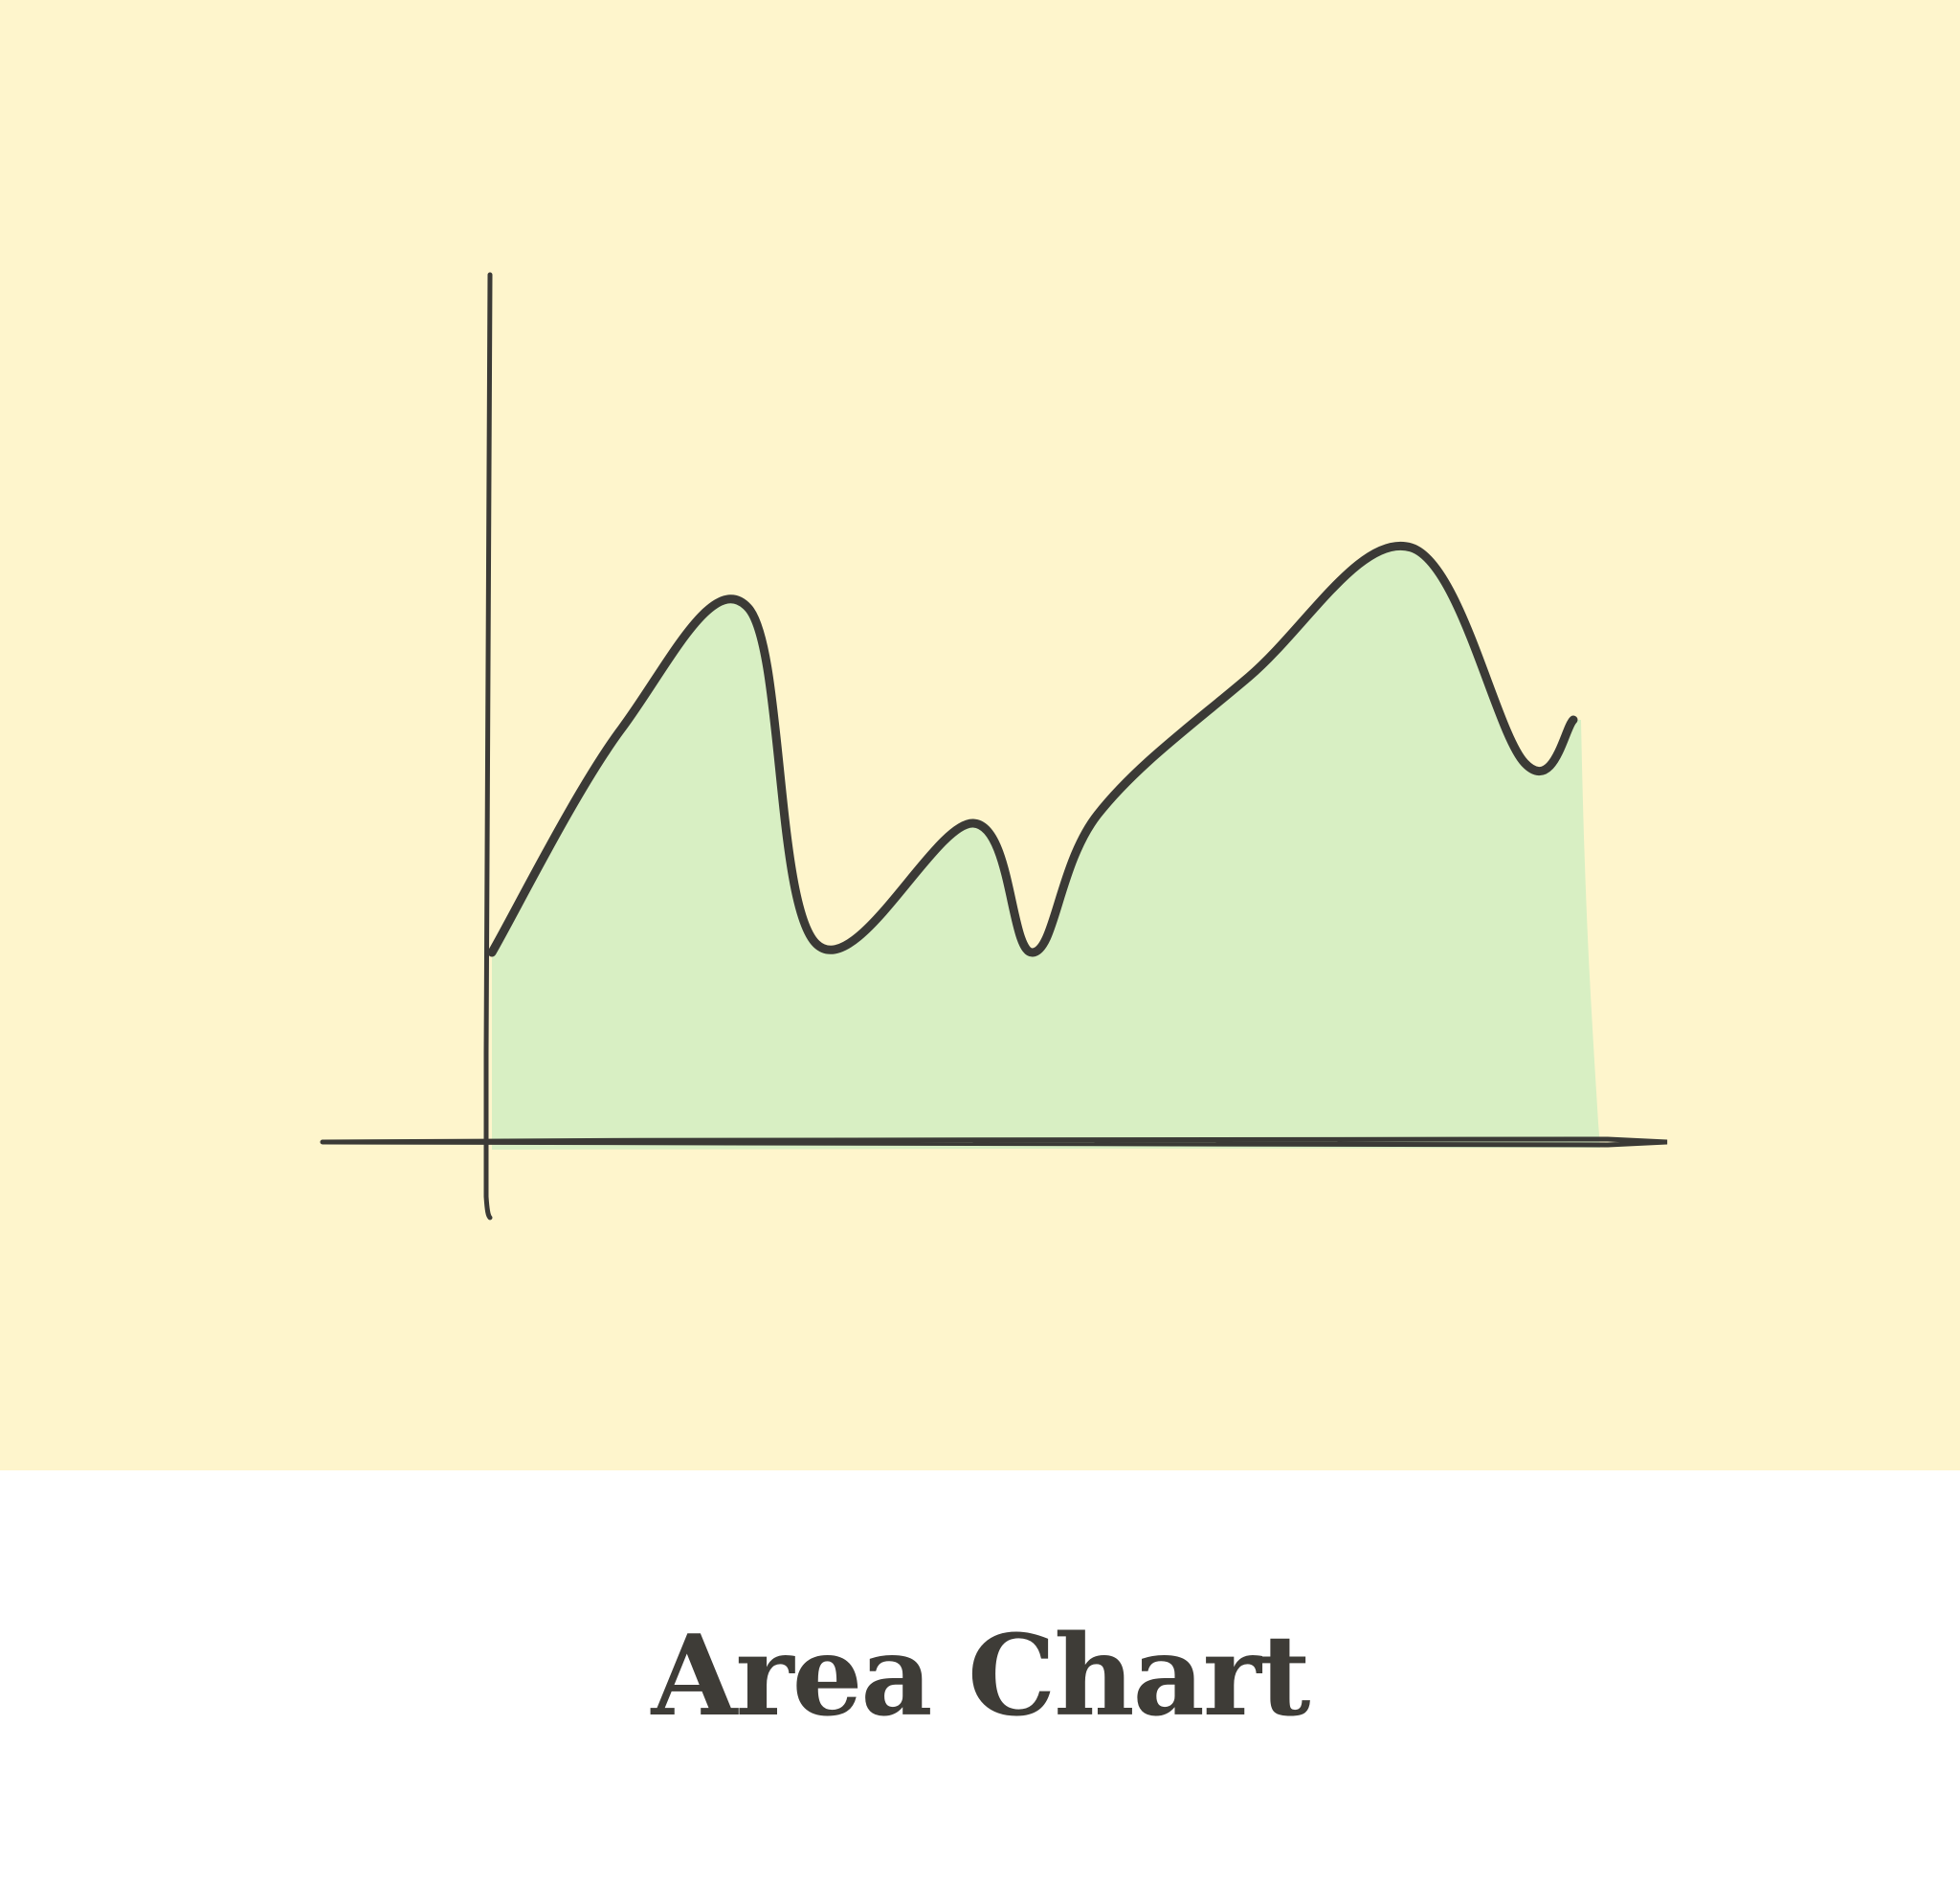 The image size is (1960, 1882). What do you see at coordinates (994, 1142) in the screenshot?
I see `x-axis` at bounding box center [994, 1142].